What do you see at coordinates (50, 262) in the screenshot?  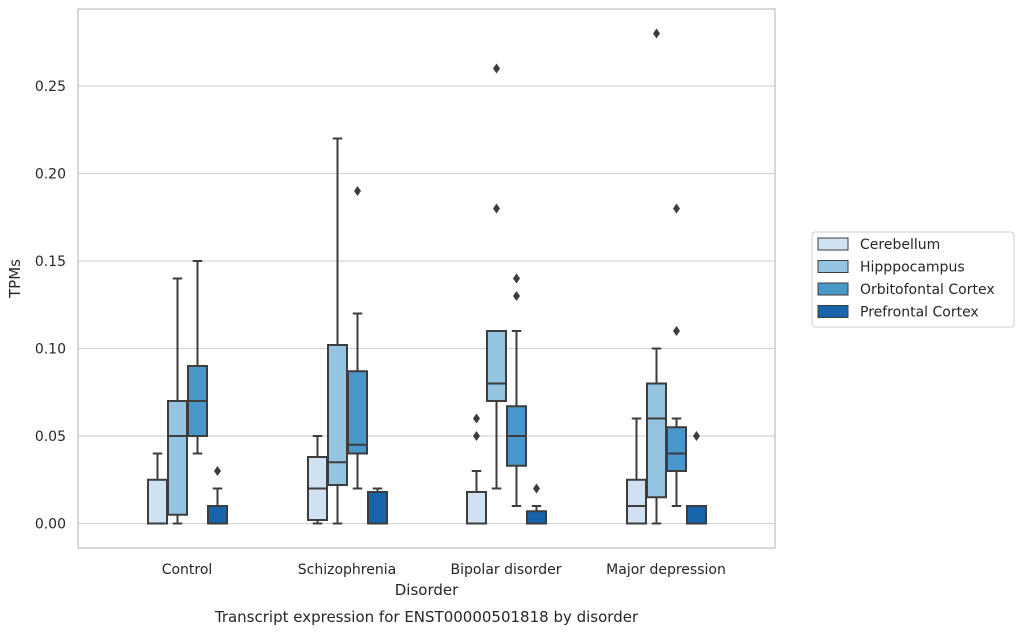 I see `y-tick-label: 0.15` at bounding box center [50, 262].